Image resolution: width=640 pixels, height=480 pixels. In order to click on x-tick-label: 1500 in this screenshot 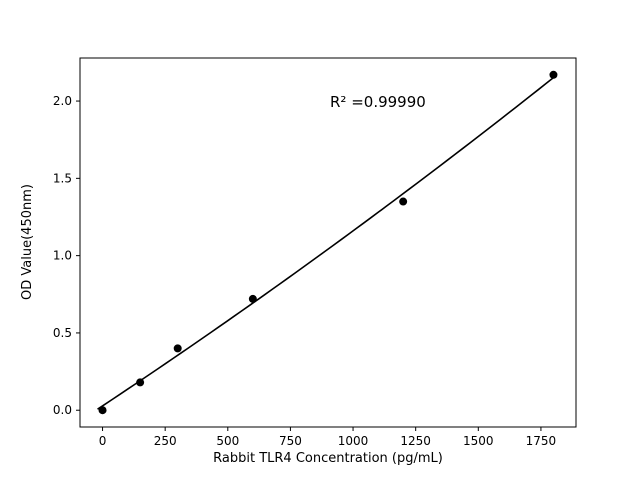, I will do `click(478, 441)`.